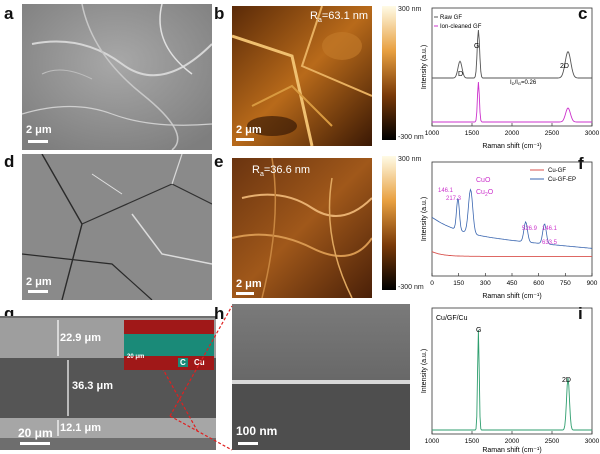  What do you see at coordinates (446, 191) in the screenshot?
I see `annot-146-1: 146.1` at bounding box center [446, 191].